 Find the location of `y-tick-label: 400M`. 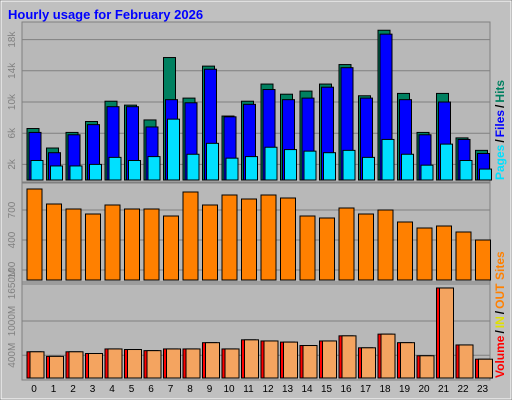

y-tick-label: 400M is located at coordinates (12, 355).